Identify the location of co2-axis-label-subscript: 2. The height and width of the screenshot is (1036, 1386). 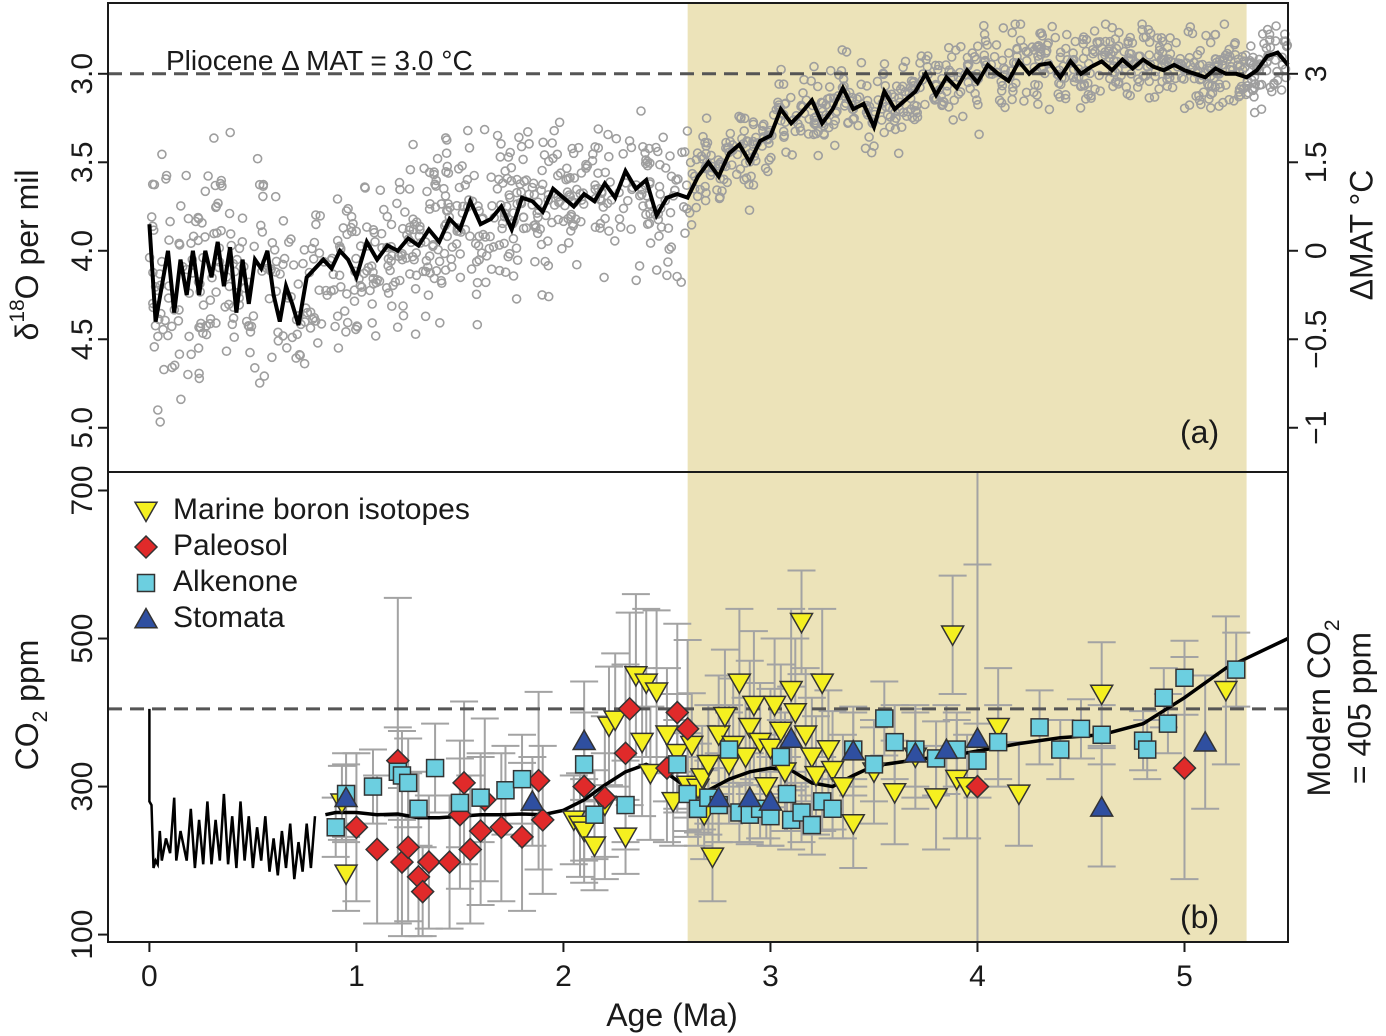
(40, 717).